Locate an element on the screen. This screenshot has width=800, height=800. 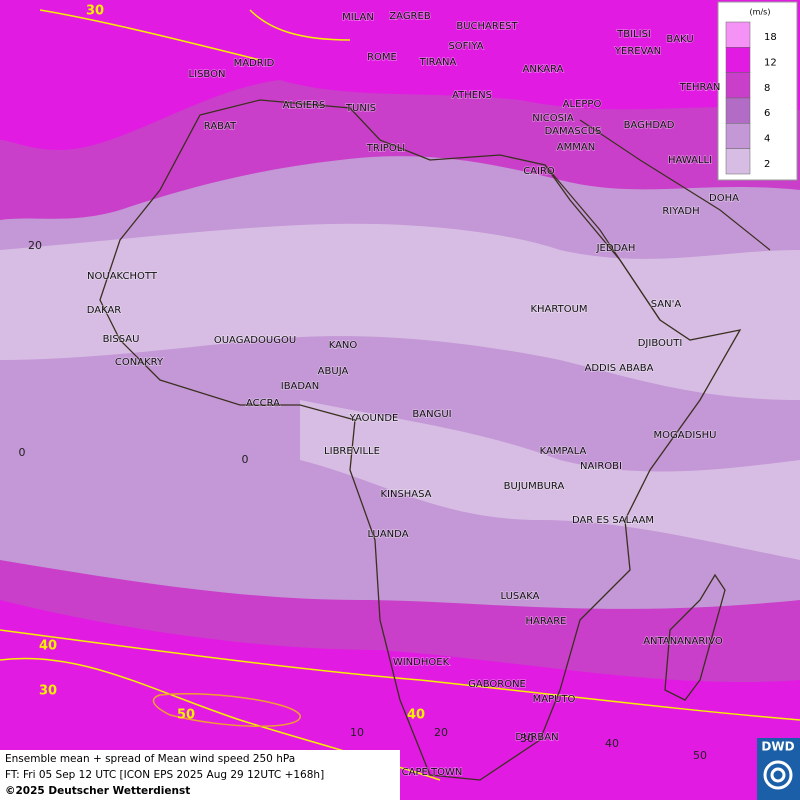
city-label: JEDDAH is located at coordinates (616, 248).